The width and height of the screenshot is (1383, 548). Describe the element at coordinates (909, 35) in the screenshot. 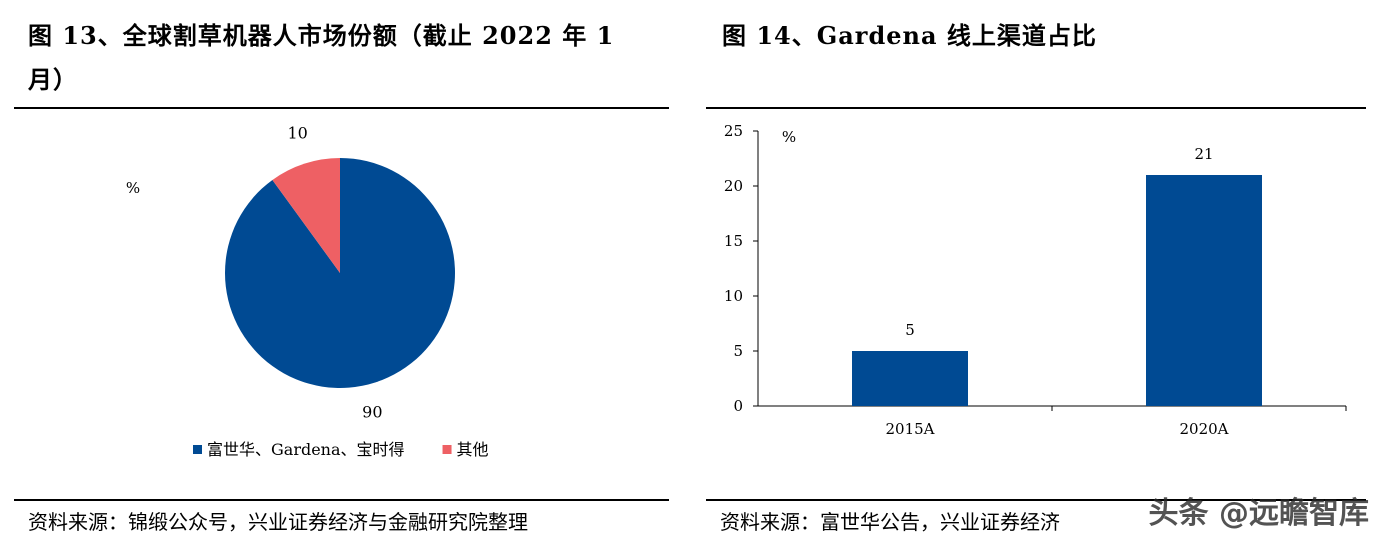

I see `figure-title: 图 14、Gardena 线上渠道占比` at that location.